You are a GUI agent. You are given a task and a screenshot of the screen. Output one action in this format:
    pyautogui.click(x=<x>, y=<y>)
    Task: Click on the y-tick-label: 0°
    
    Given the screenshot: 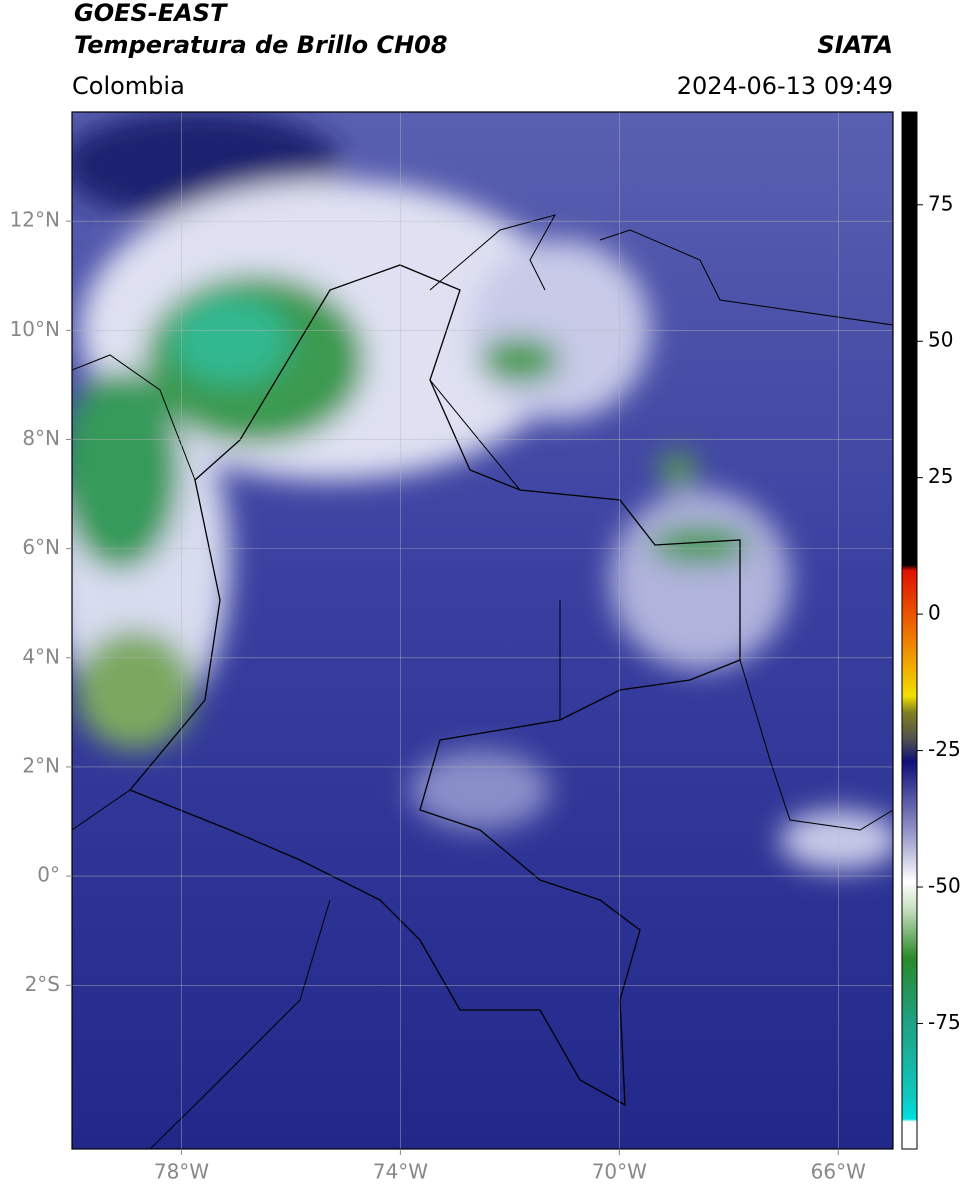 What is the action you would take?
    pyautogui.click(x=48, y=875)
    